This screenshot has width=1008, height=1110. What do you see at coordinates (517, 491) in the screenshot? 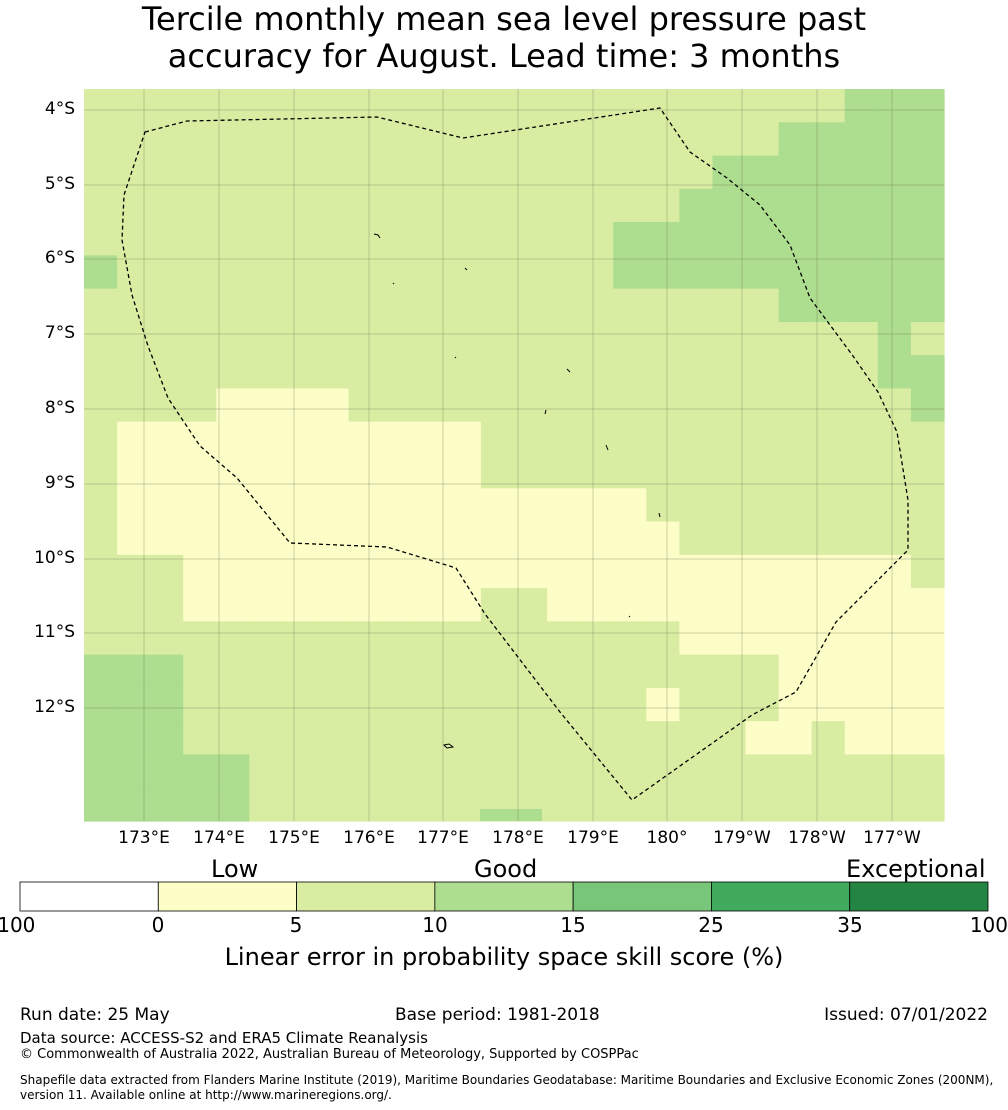
I see `islands` at bounding box center [517, 491].